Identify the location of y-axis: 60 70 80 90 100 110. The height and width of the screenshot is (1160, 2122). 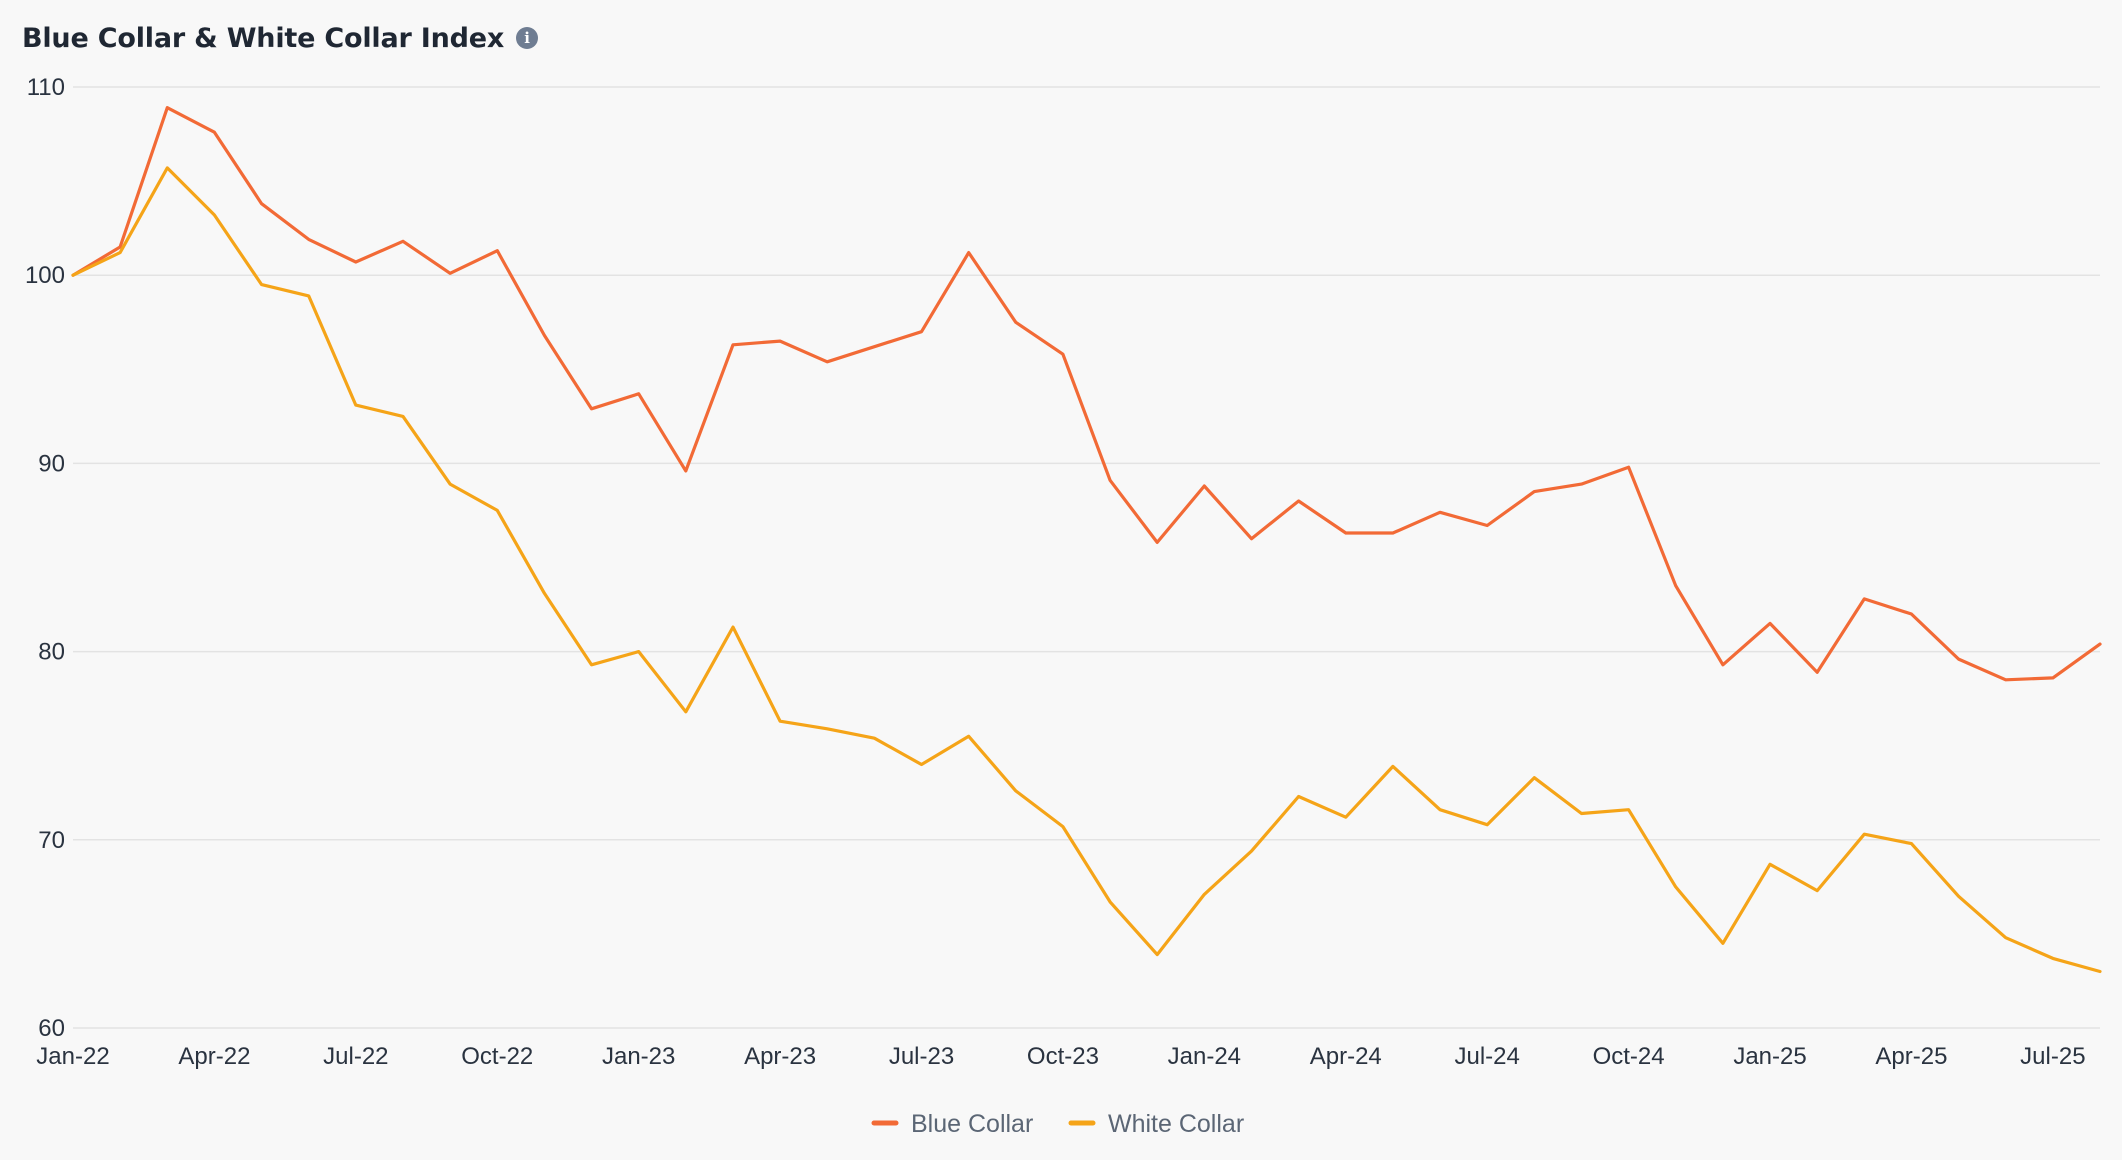
(45, 558).